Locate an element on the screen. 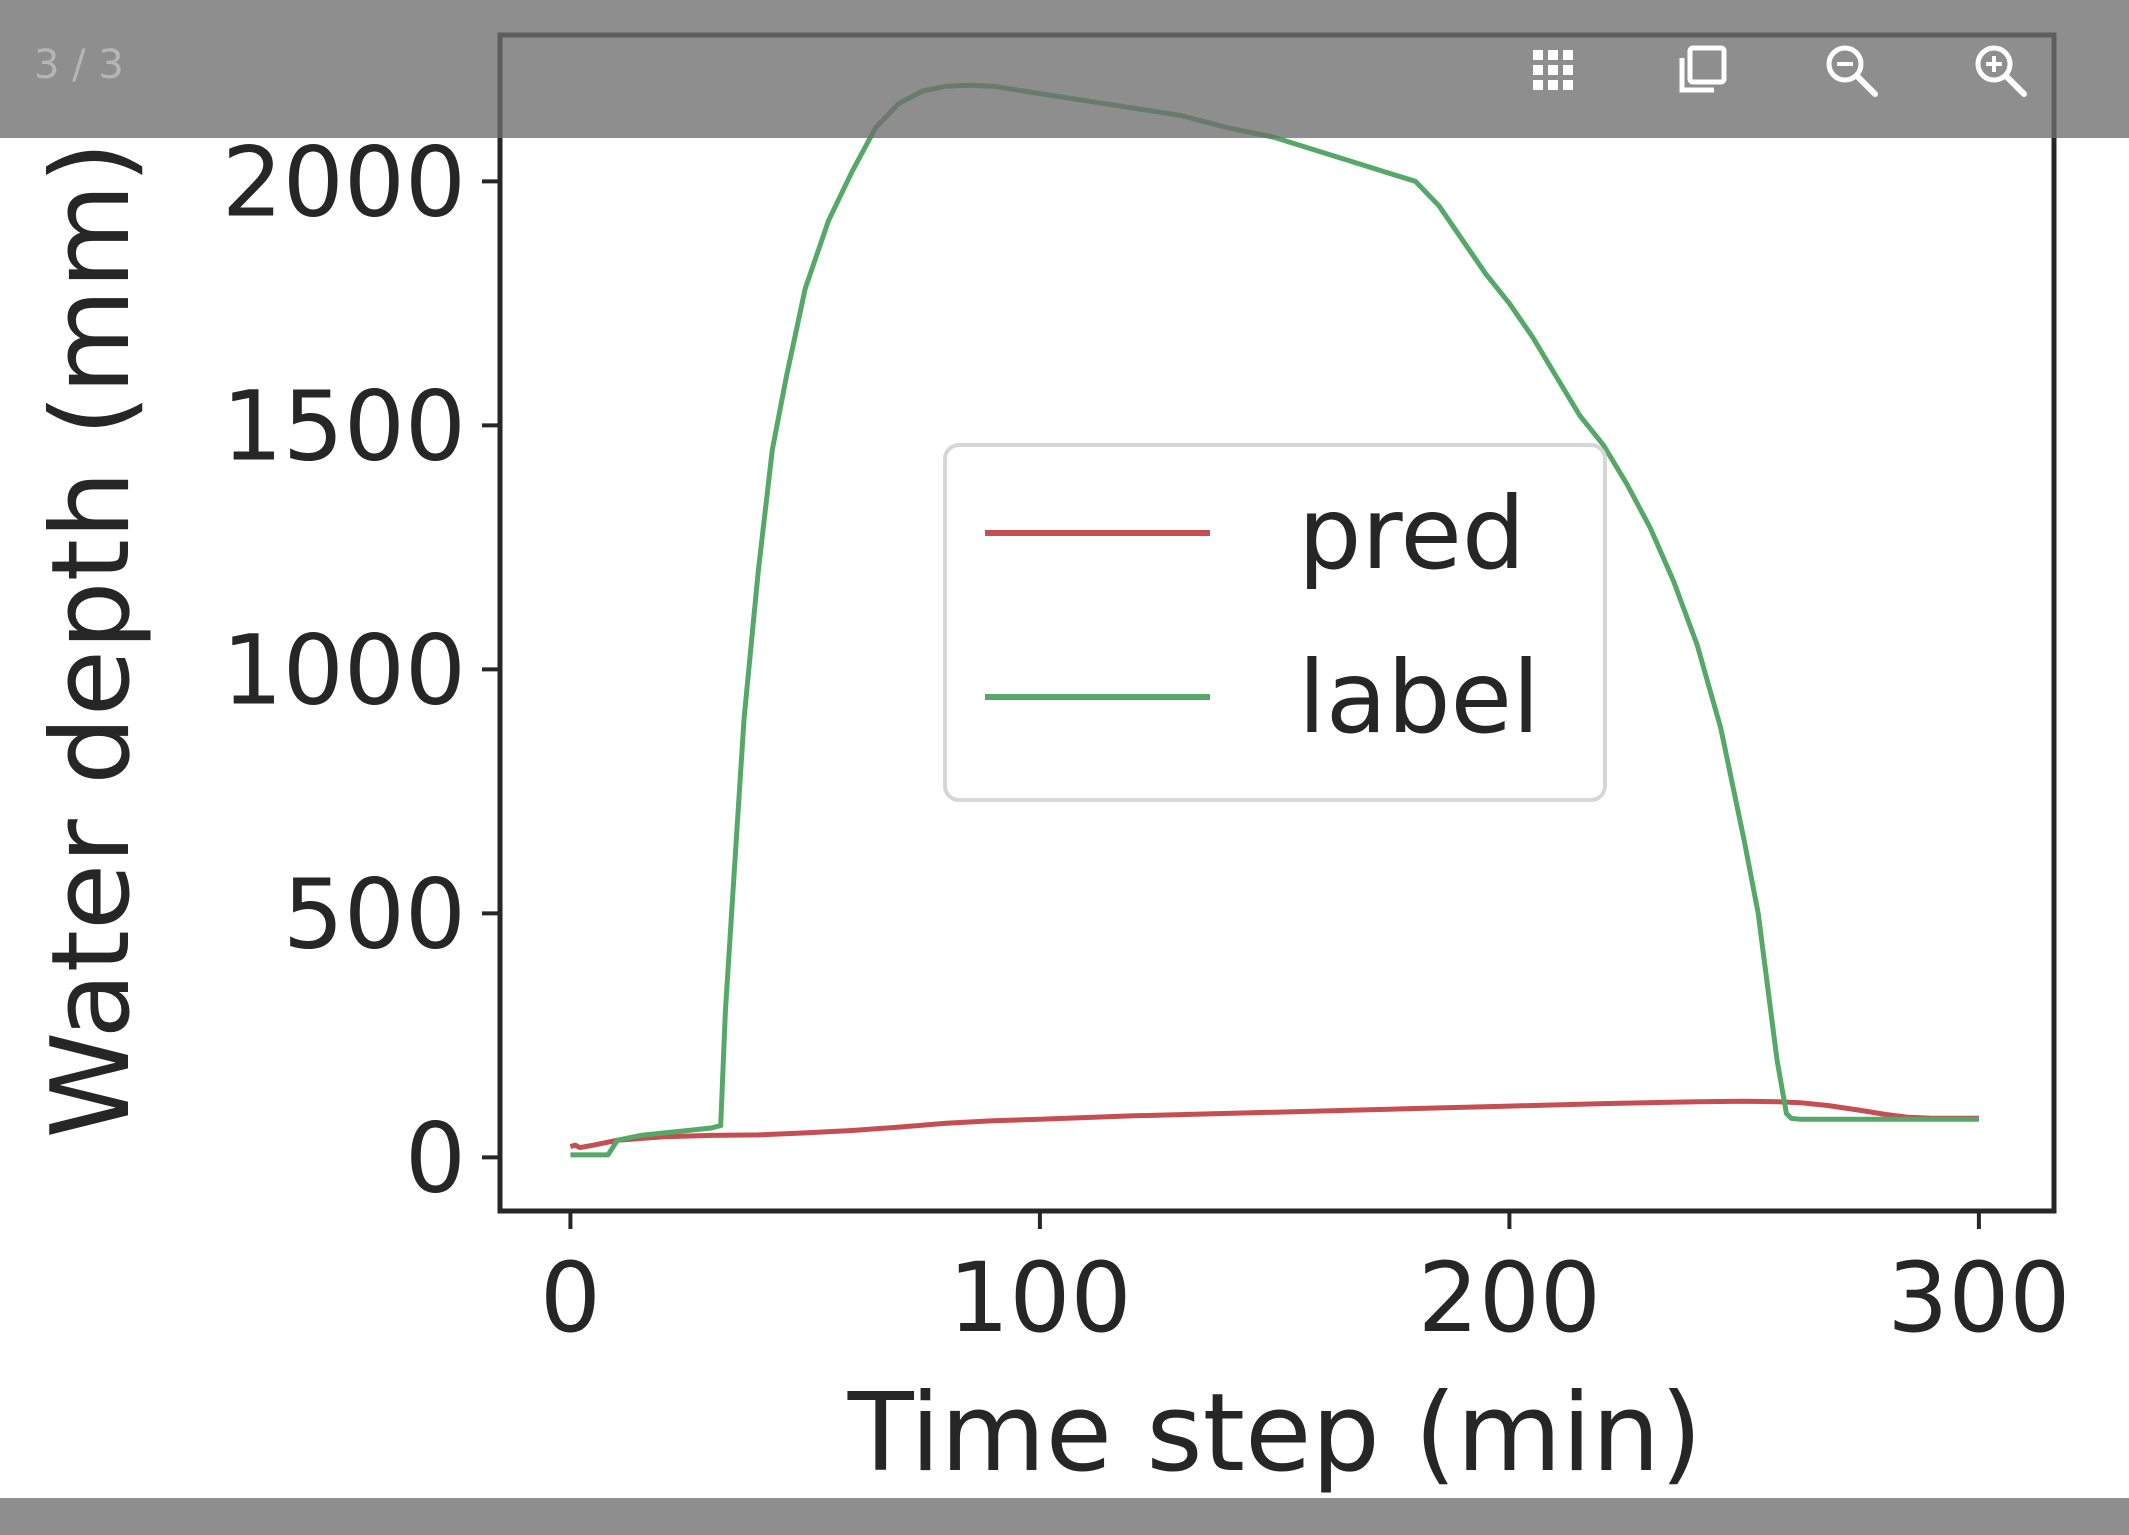  y-tick-label: 500 is located at coordinates (374, 914).